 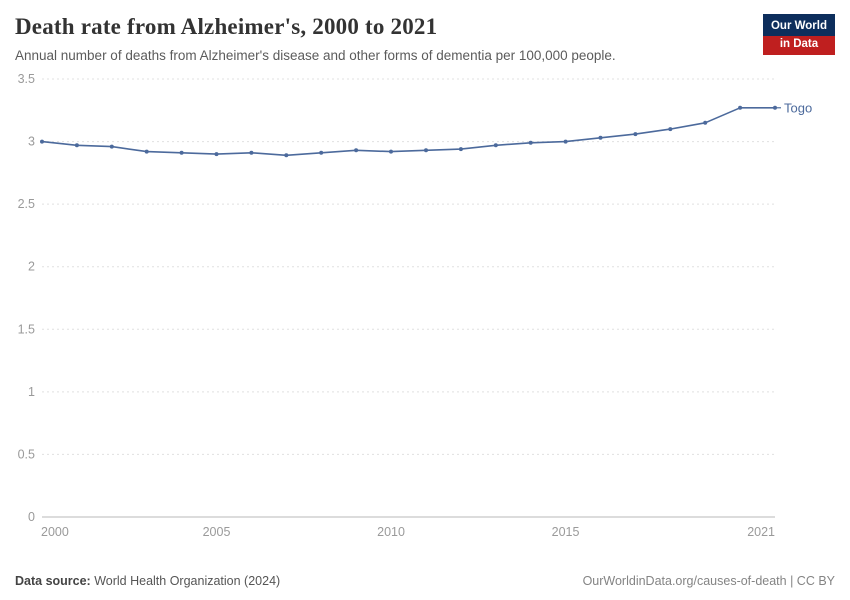 I want to click on y-tick-label: 1.5, so click(x=26, y=329).